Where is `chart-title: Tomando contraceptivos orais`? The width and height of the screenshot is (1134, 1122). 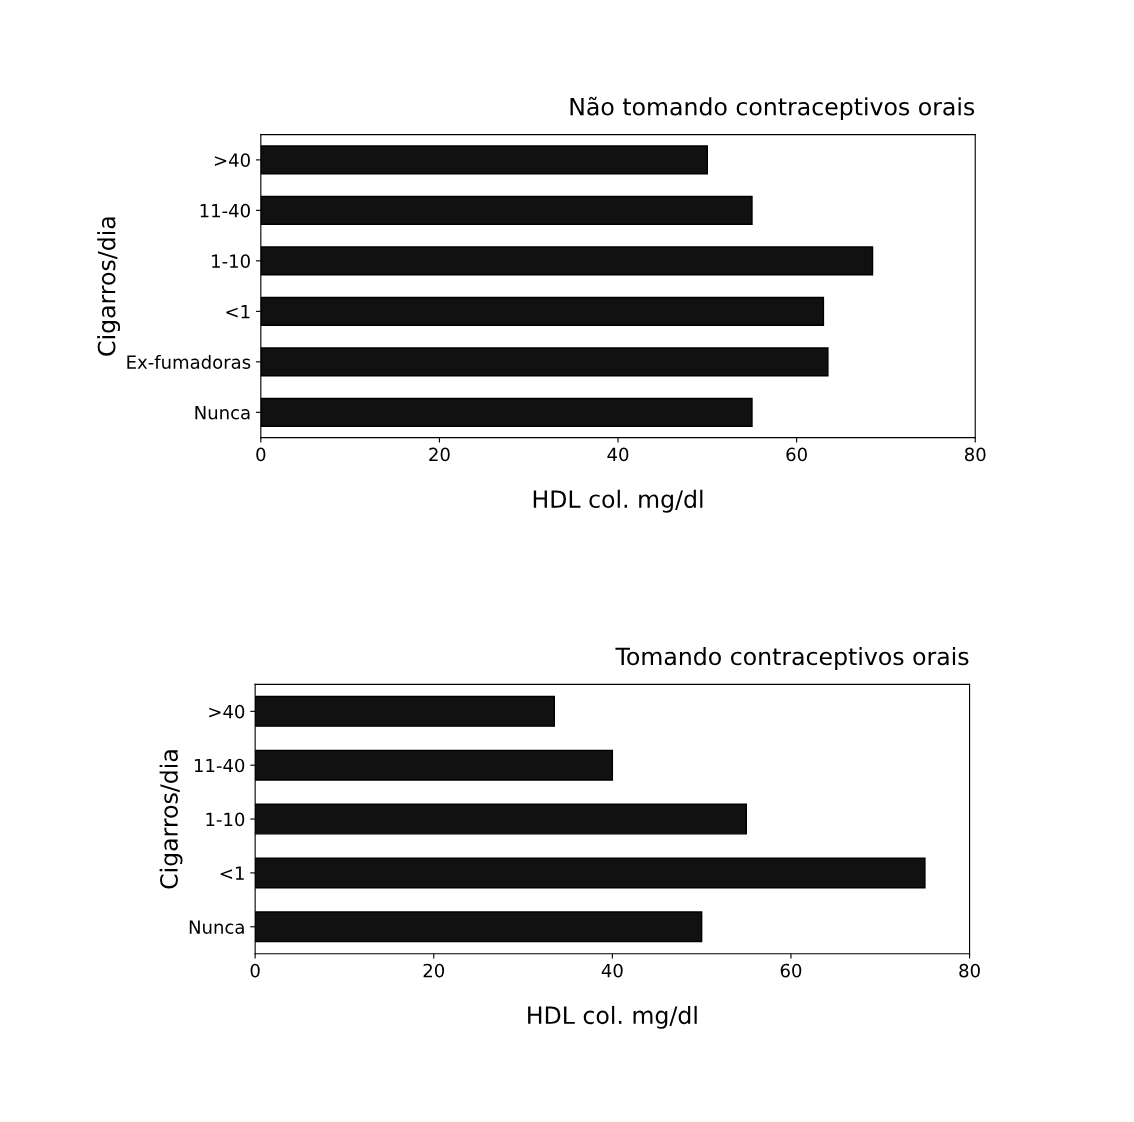
chart-title: Tomando contraceptivos orais is located at coordinates (792, 658).